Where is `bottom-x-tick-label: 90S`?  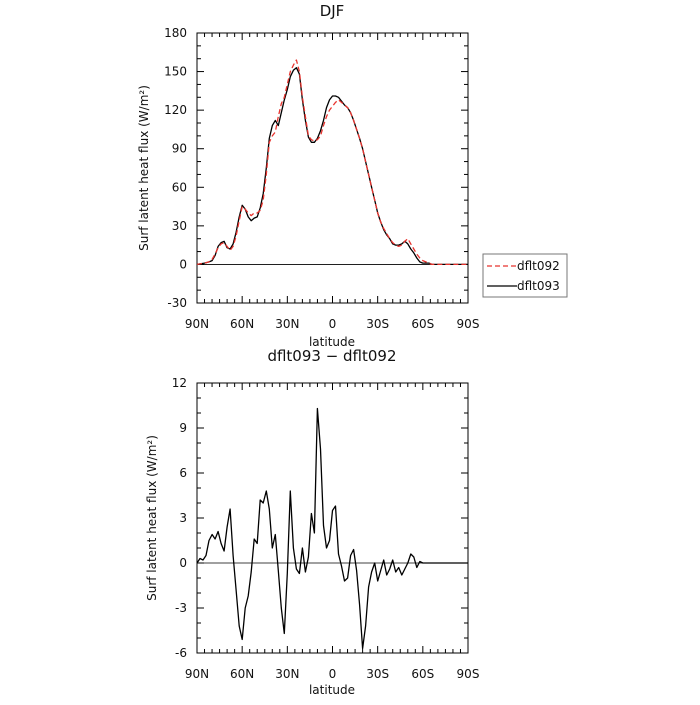
bottom-x-tick-label: 90S is located at coordinates (468, 674).